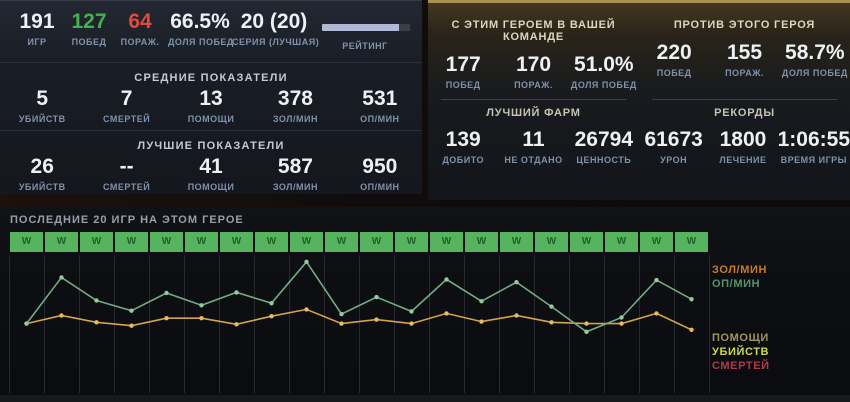 The height and width of the screenshot is (402, 850). I want to click on against-hero-stats: 220 ПОБЕД 155 ПОРАЖ. 58.7% ДОЛЯ ПОБЕД, so click(744, 59).